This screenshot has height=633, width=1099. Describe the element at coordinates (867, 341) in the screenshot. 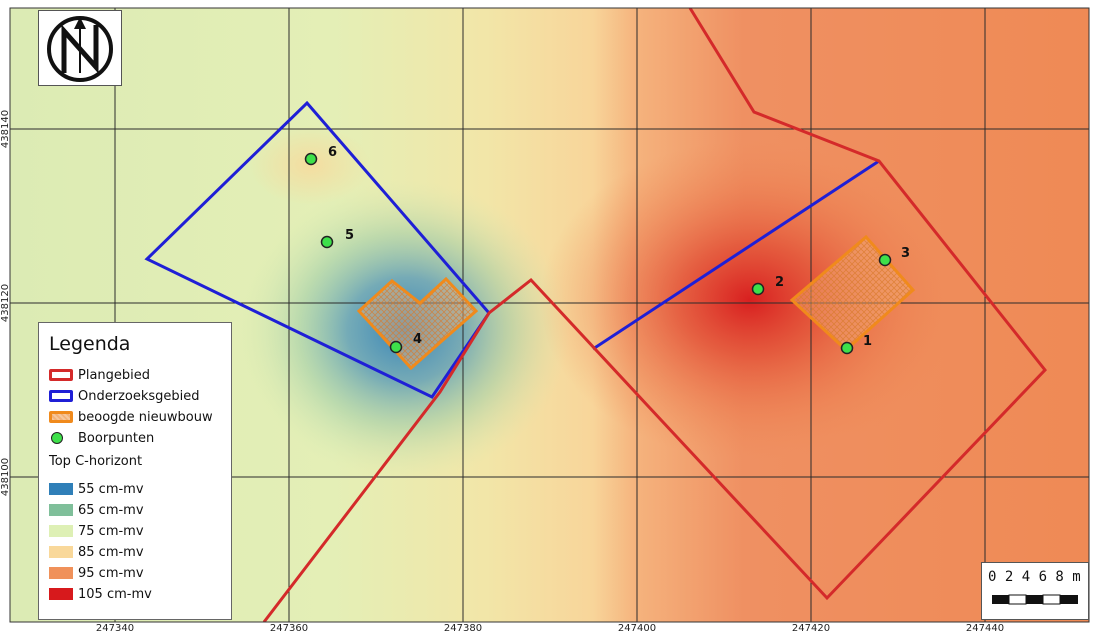

I see `boorpunt-label-1: 1` at that location.